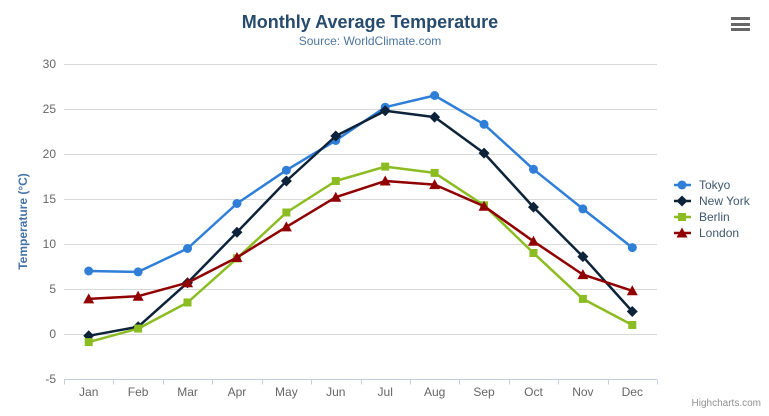 This screenshot has height=416, width=769. What do you see at coordinates (52, 334) in the screenshot?
I see `y-axis-tick-label: 0` at bounding box center [52, 334].